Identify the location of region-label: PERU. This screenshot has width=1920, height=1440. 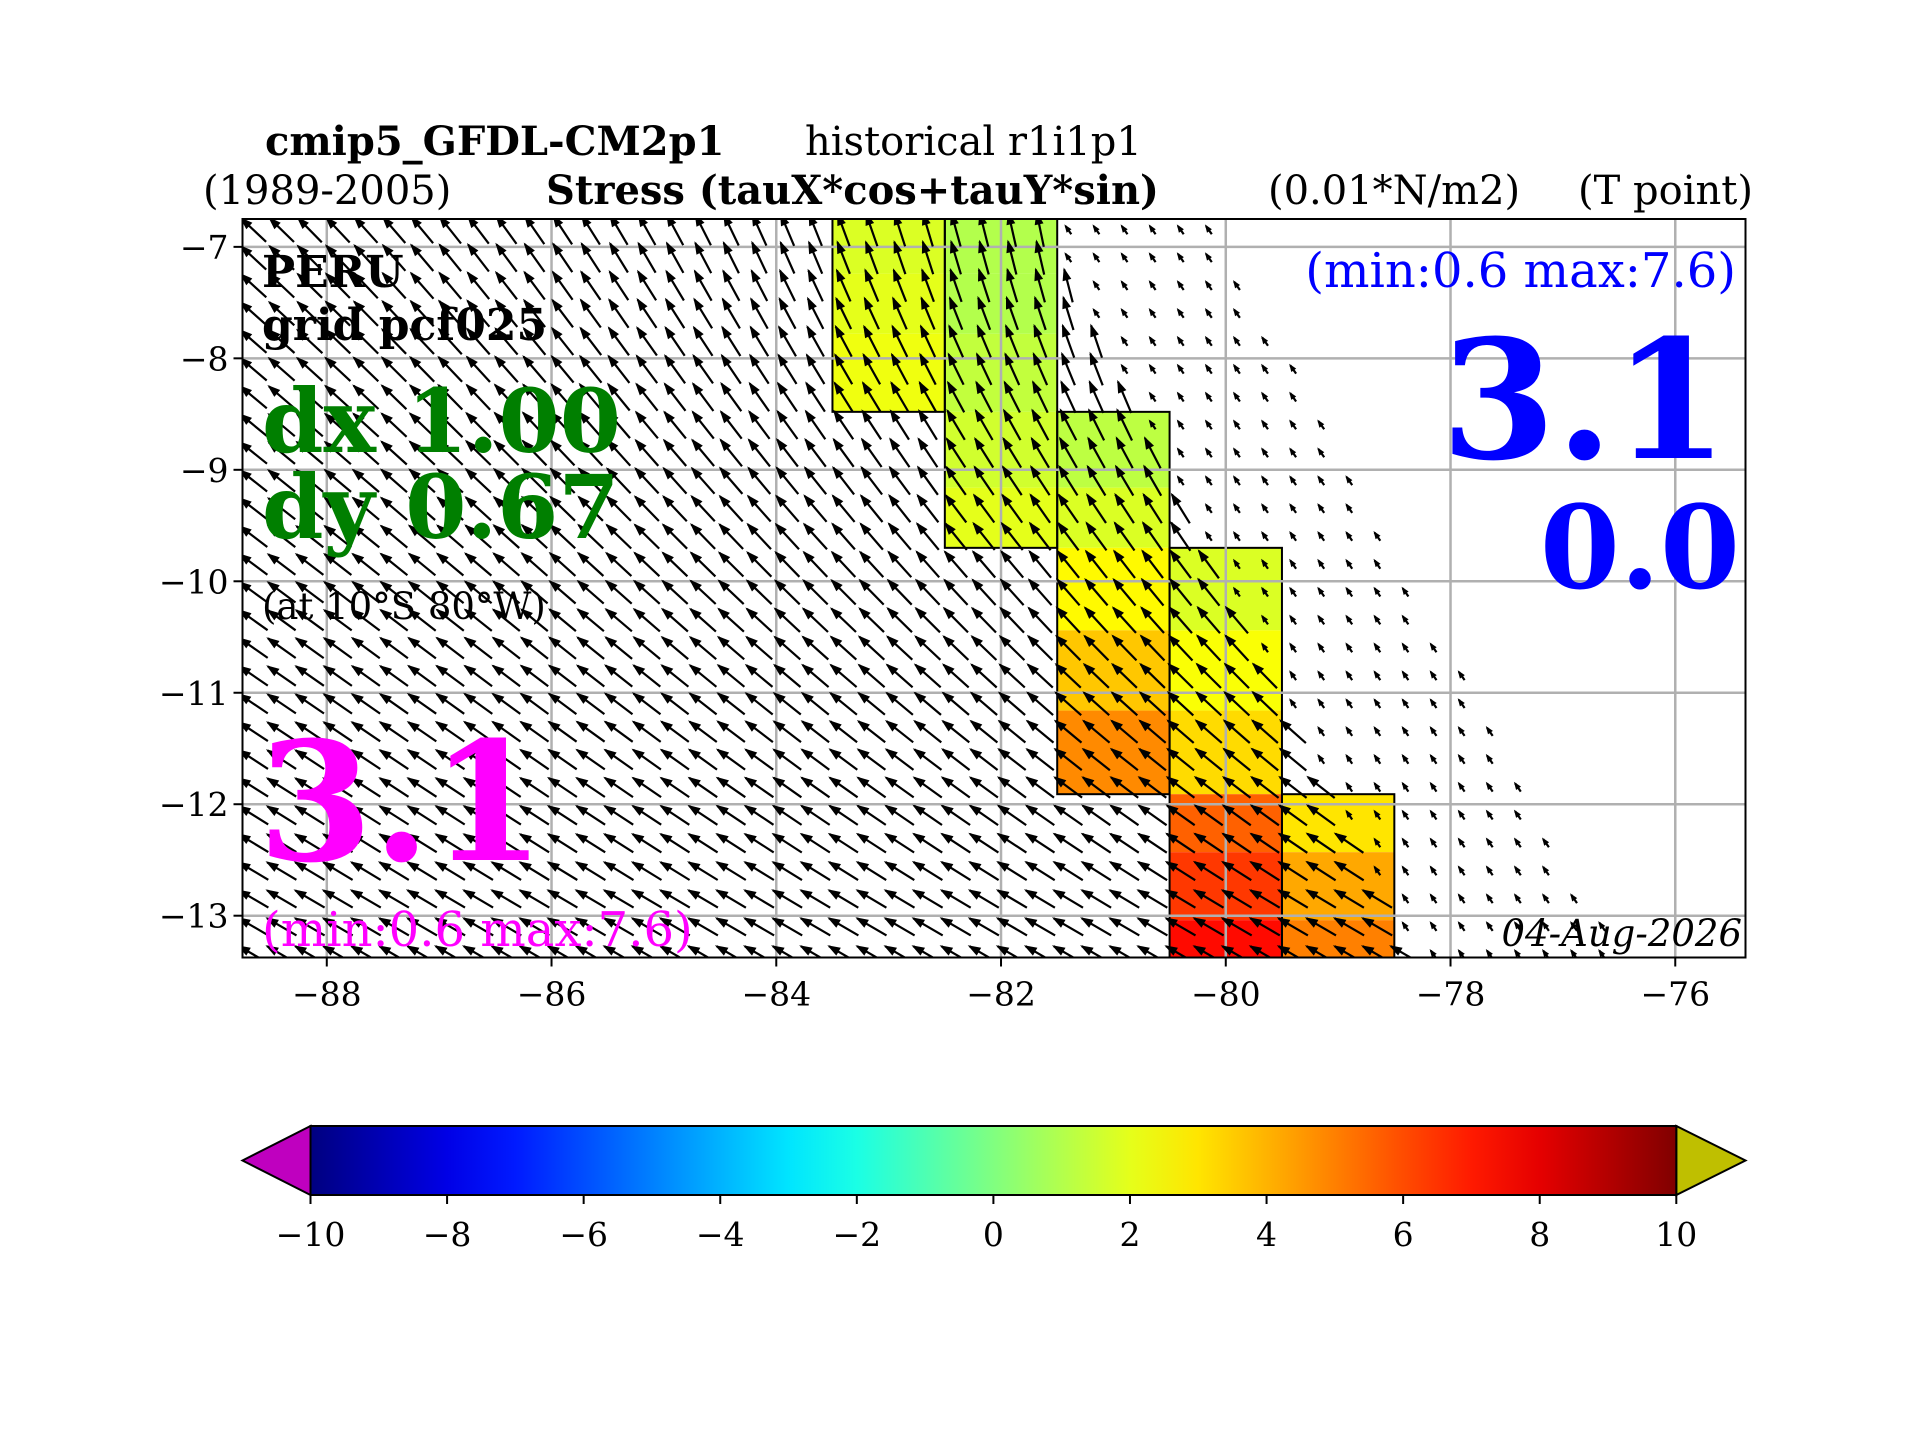
(333, 272).